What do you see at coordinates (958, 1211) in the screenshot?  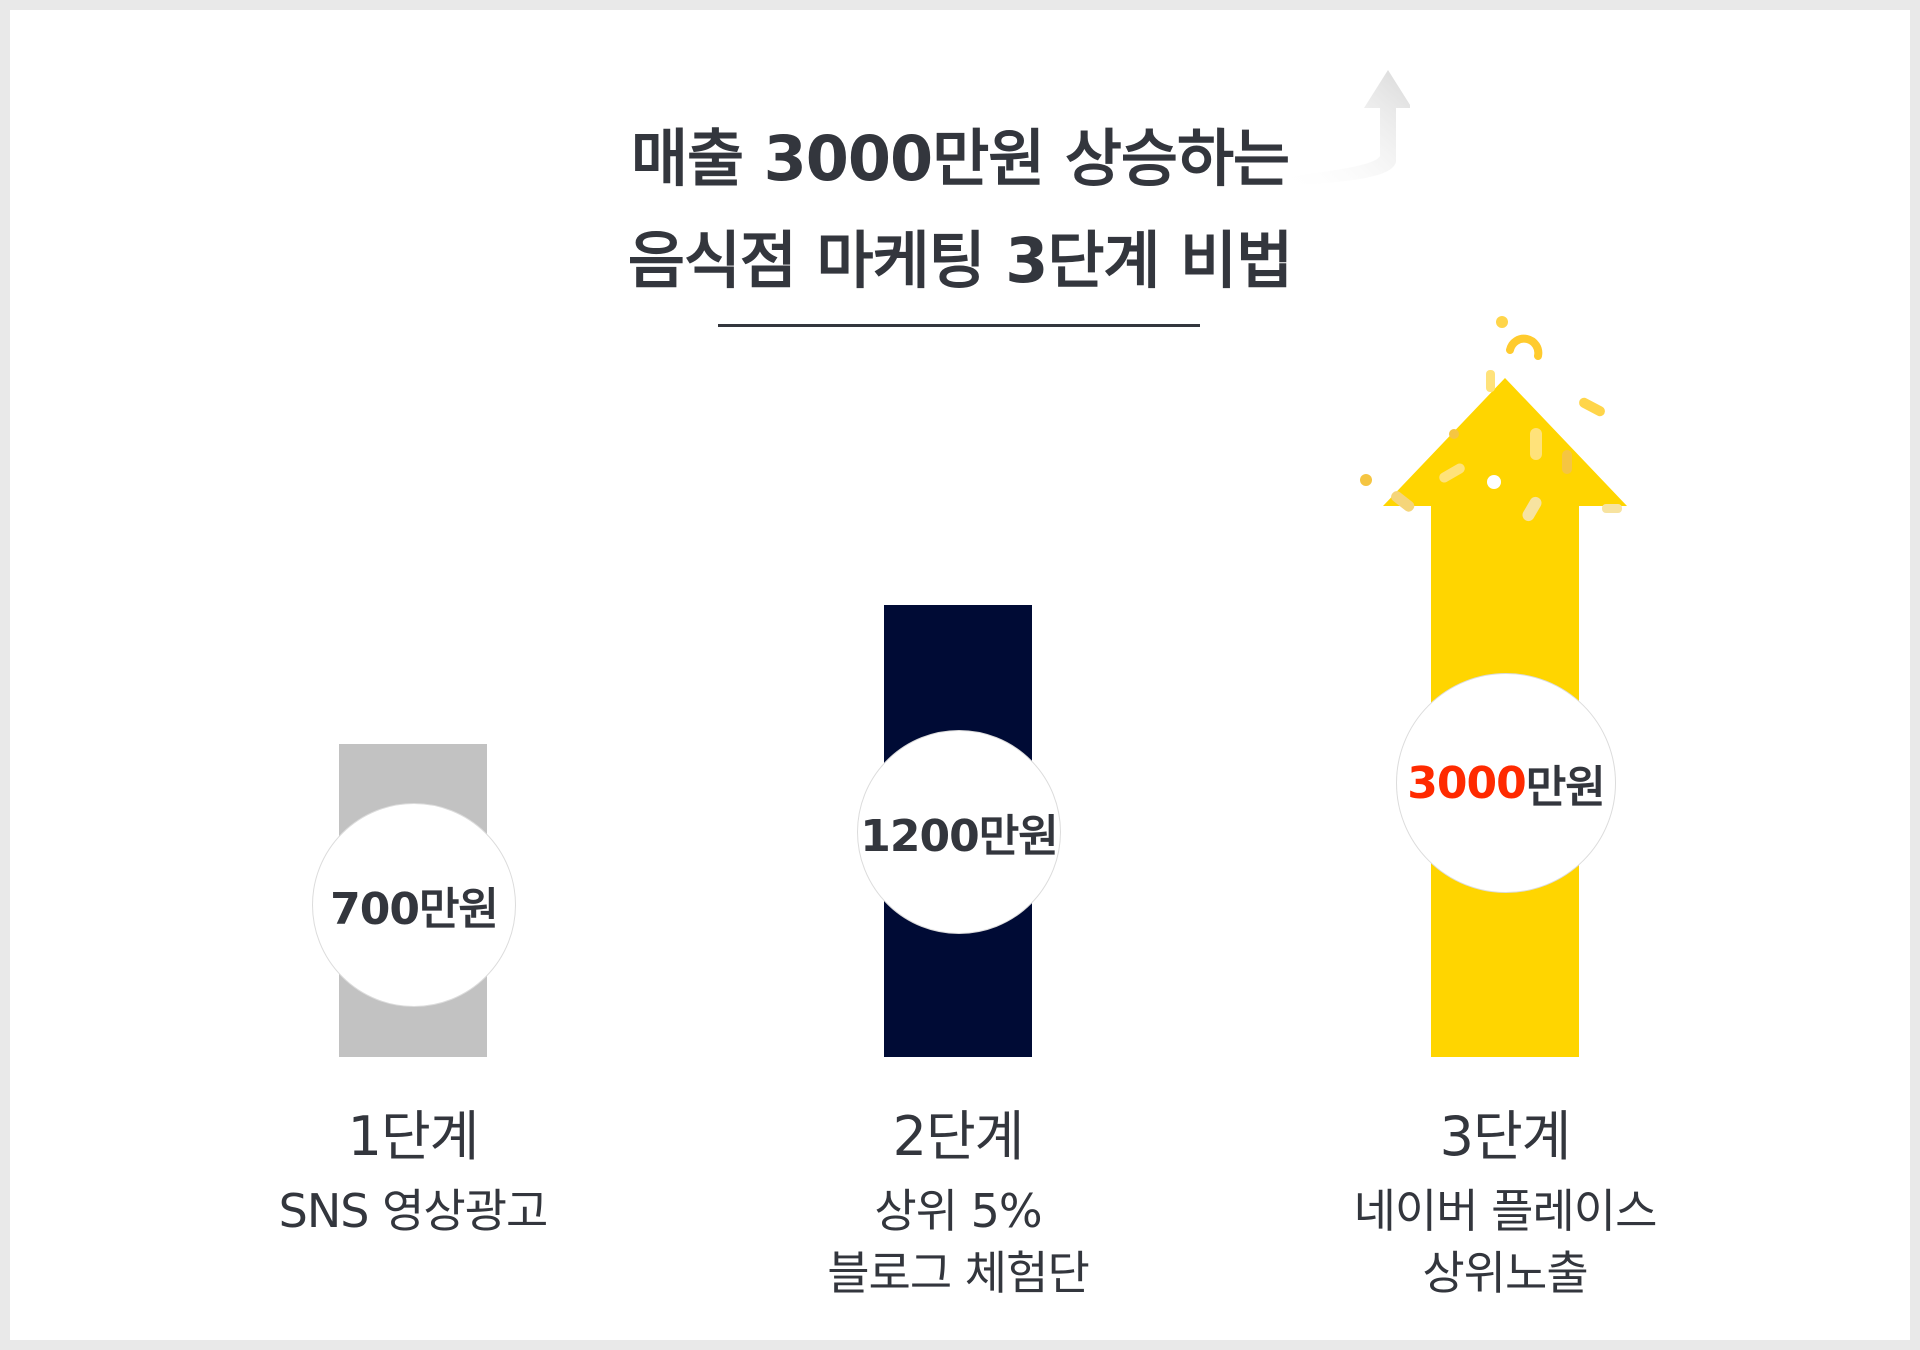 I see `stage-2-description-line-1: 상위 5%` at bounding box center [958, 1211].